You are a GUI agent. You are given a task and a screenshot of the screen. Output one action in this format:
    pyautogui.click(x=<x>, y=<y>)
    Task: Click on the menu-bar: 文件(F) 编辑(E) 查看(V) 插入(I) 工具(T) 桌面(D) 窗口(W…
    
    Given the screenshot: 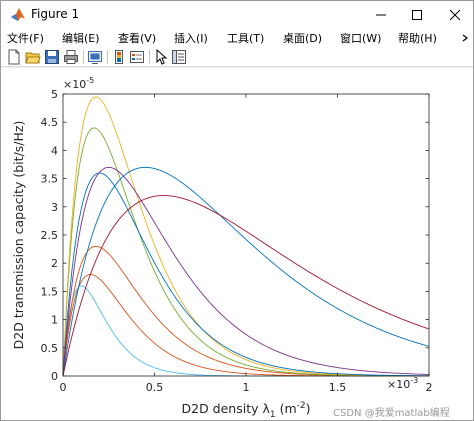 What is the action you would take?
    pyautogui.click(x=237, y=38)
    